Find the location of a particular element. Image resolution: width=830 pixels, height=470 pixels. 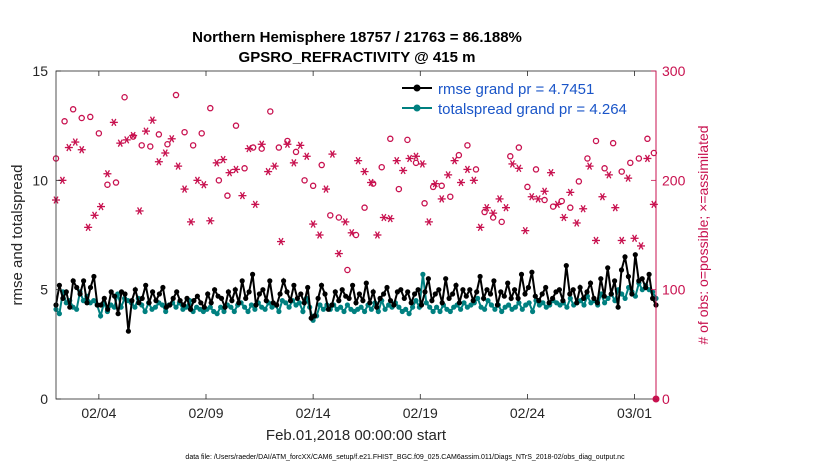

y2-tick-label: 0 is located at coordinates (666, 399).